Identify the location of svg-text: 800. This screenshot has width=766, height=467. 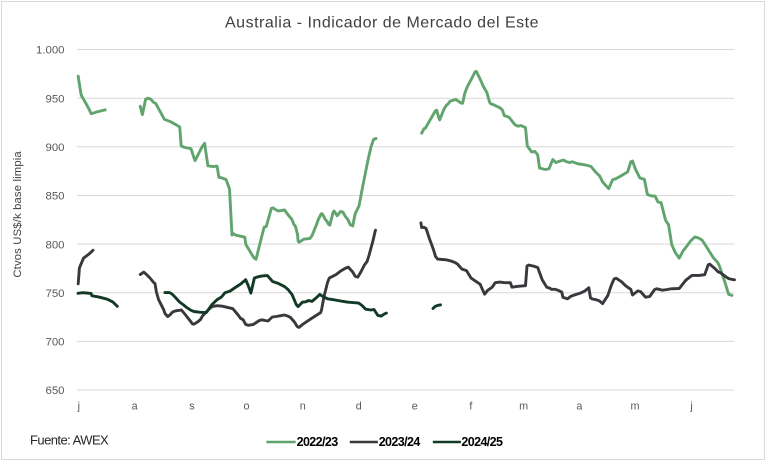
(54, 245).